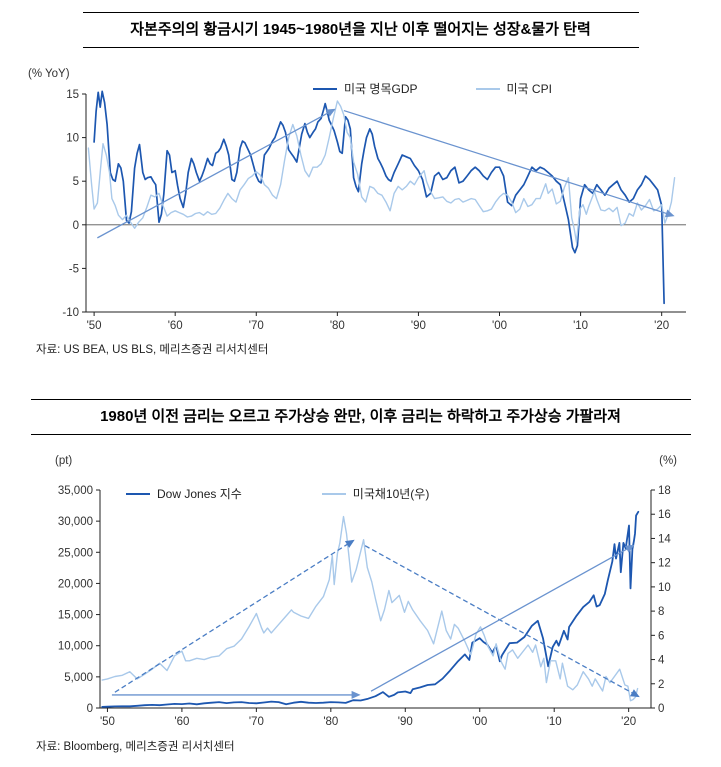 Image resolution: width=721 pixels, height=767 pixels. What do you see at coordinates (664, 491) in the screenshot?
I see `svg-text: 18` at bounding box center [664, 491].